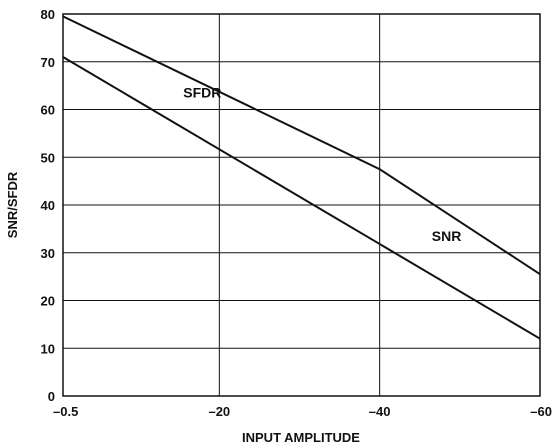 This screenshot has width=558, height=446. What do you see at coordinates (65, 411) in the screenshot?
I see `x-tick-label: –0.5` at bounding box center [65, 411].